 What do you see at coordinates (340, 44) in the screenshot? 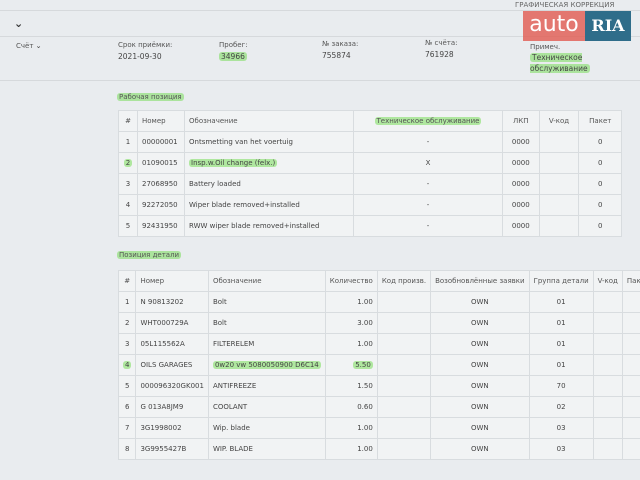
I see `field-label: № заказа:` at bounding box center [340, 44].